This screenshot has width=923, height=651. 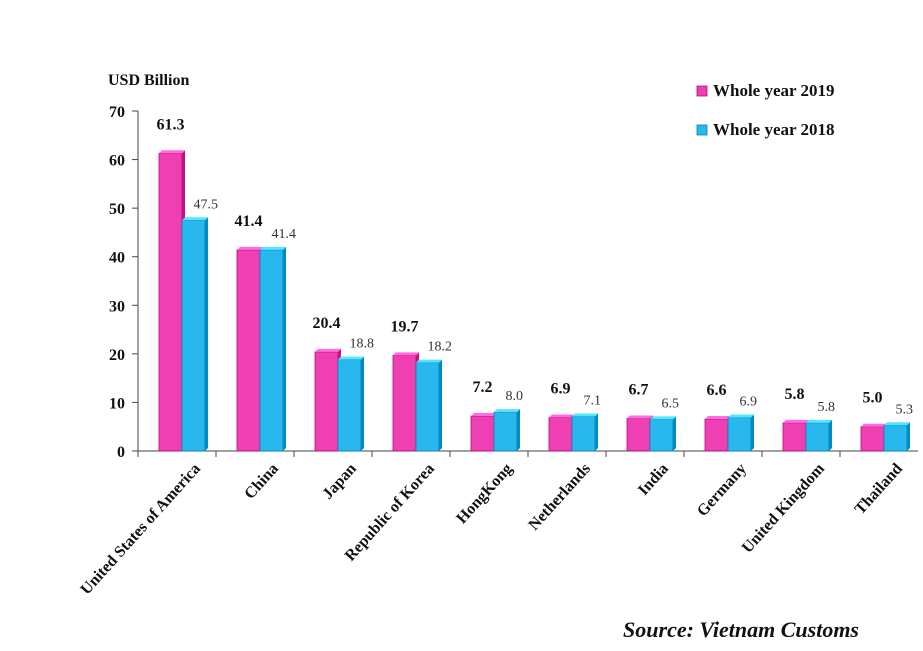 I want to click on value-label-2019: 6.9, so click(x=561, y=388).